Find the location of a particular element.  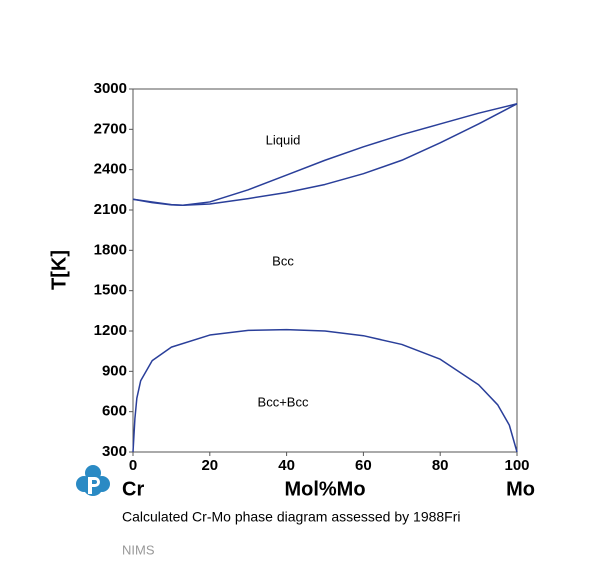

right-component: Mo is located at coordinates (520, 489).